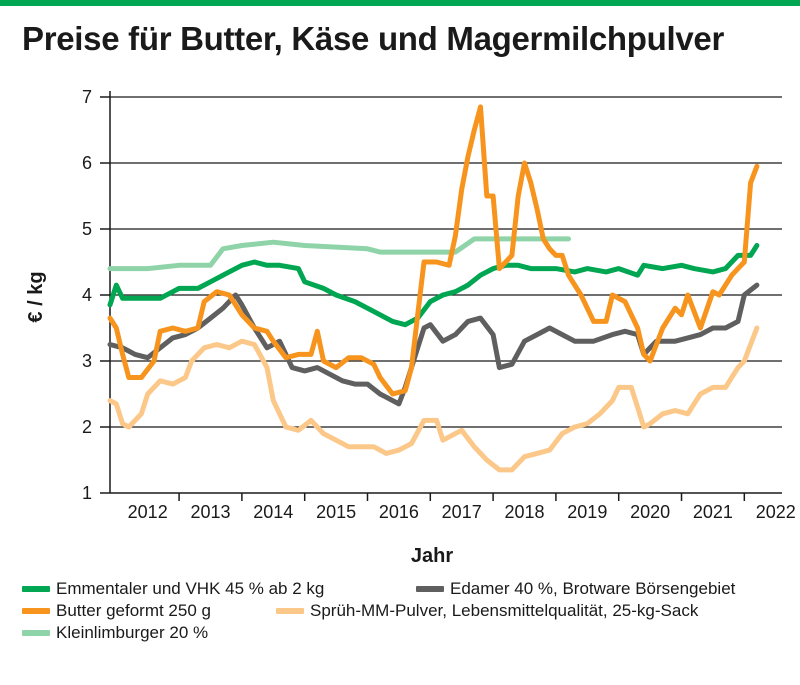 The height and width of the screenshot is (685, 800). What do you see at coordinates (87, 493) in the screenshot?
I see `y-tick-label: 1` at bounding box center [87, 493].